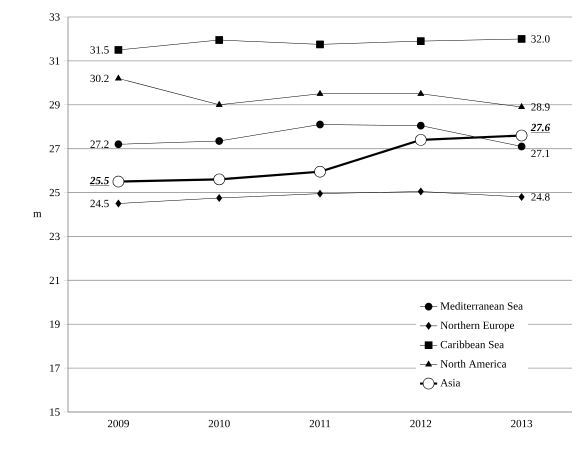 Image resolution: width=583 pixels, height=450 pixels. Describe the element at coordinates (540, 197) in the screenshot. I see `data-label: 24.8` at that location.